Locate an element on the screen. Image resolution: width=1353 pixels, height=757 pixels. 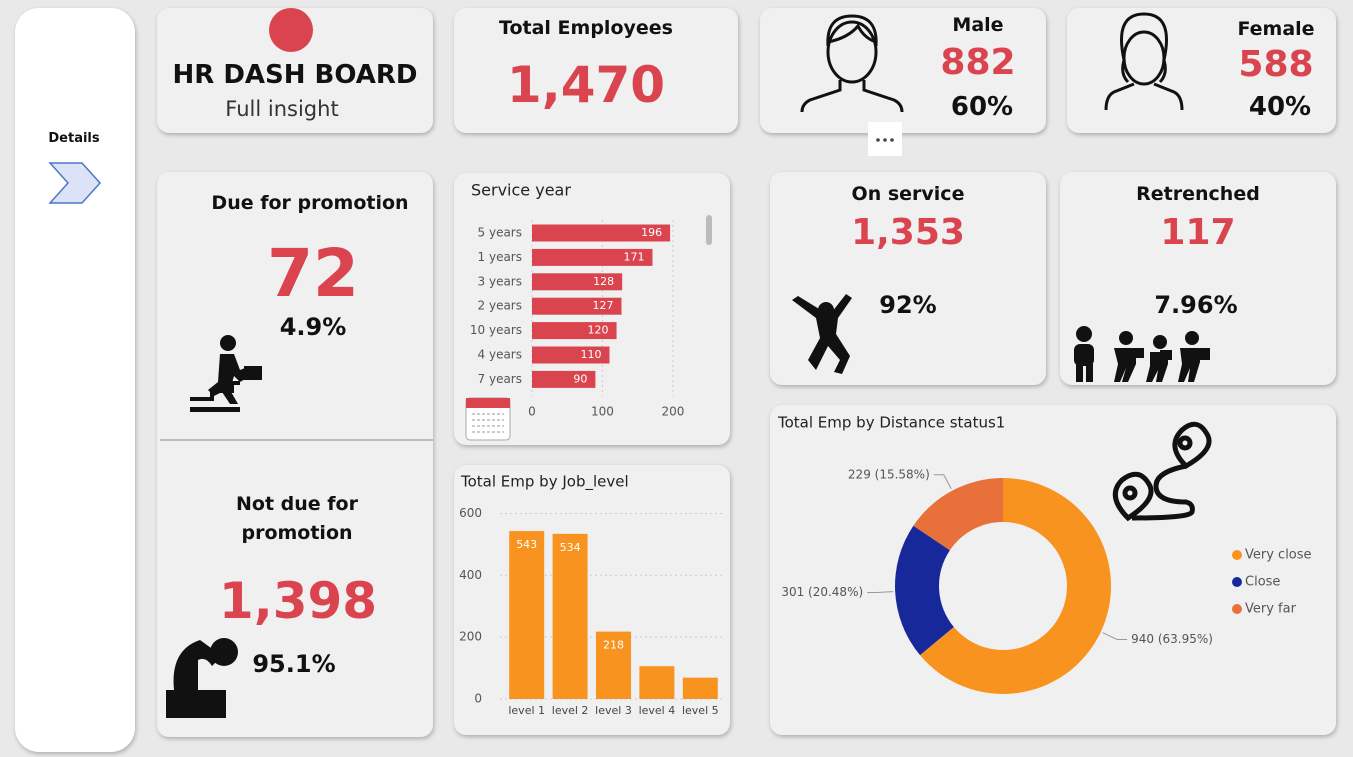
female-icon is located at coordinates (1144, 61).